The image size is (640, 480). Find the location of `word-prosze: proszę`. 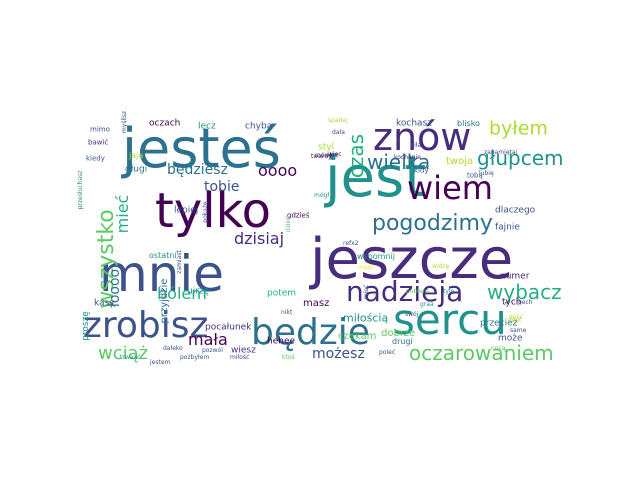

word-prosze: proszę is located at coordinates (86, 326).